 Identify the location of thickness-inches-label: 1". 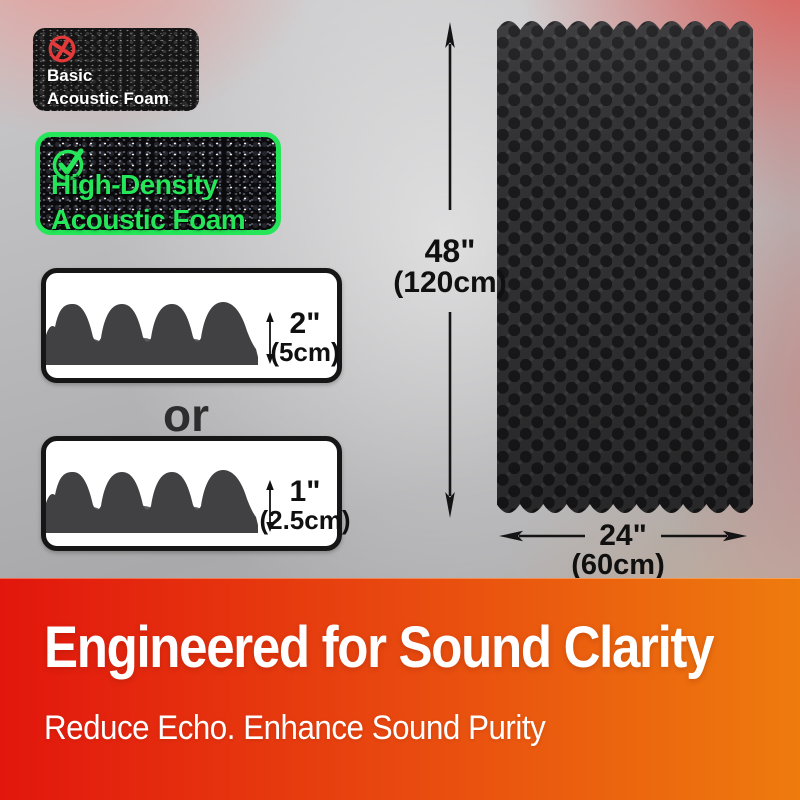
(305, 491).